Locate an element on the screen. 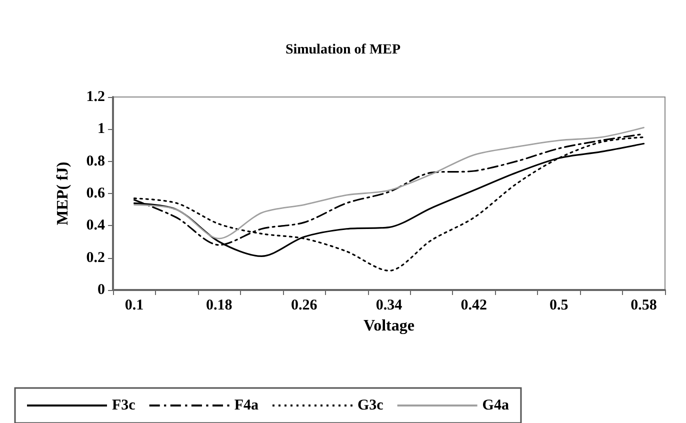 The image size is (686, 423). y-tick-label: 0.8 is located at coordinates (95, 161).